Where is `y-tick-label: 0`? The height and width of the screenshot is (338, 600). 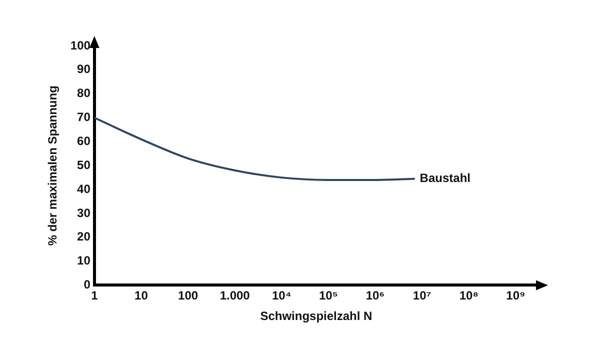 y-tick-label: 0 is located at coordinates (87, 285).